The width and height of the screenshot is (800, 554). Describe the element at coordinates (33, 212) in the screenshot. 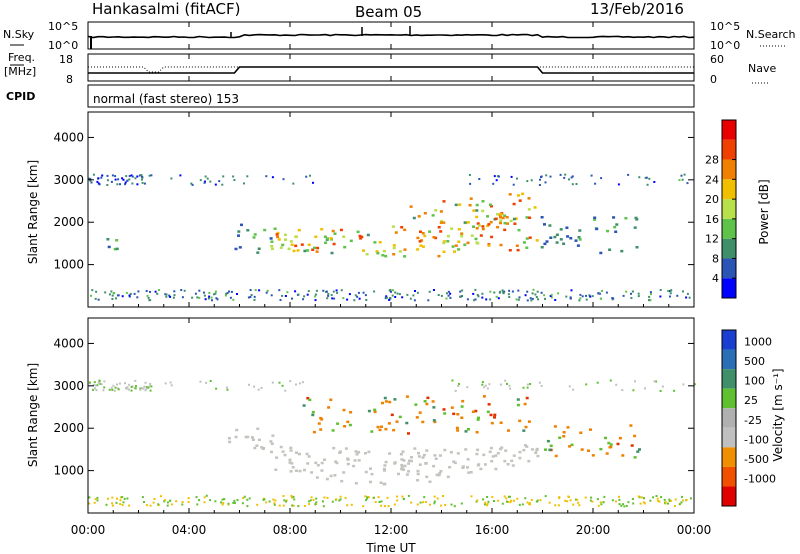

I see `power-ylabel: Slant Range [km]` at that location.